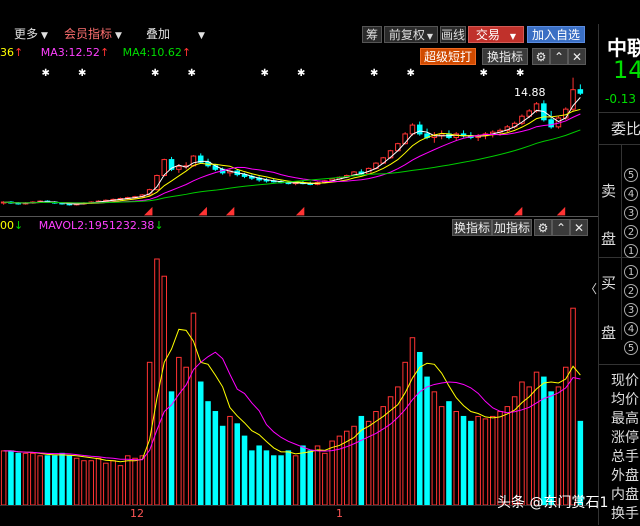  What do you see at coordinates (152, 52) in the screenshot?
I see `ma4-value: MA4:10.62` at bounding box center [152, 52].